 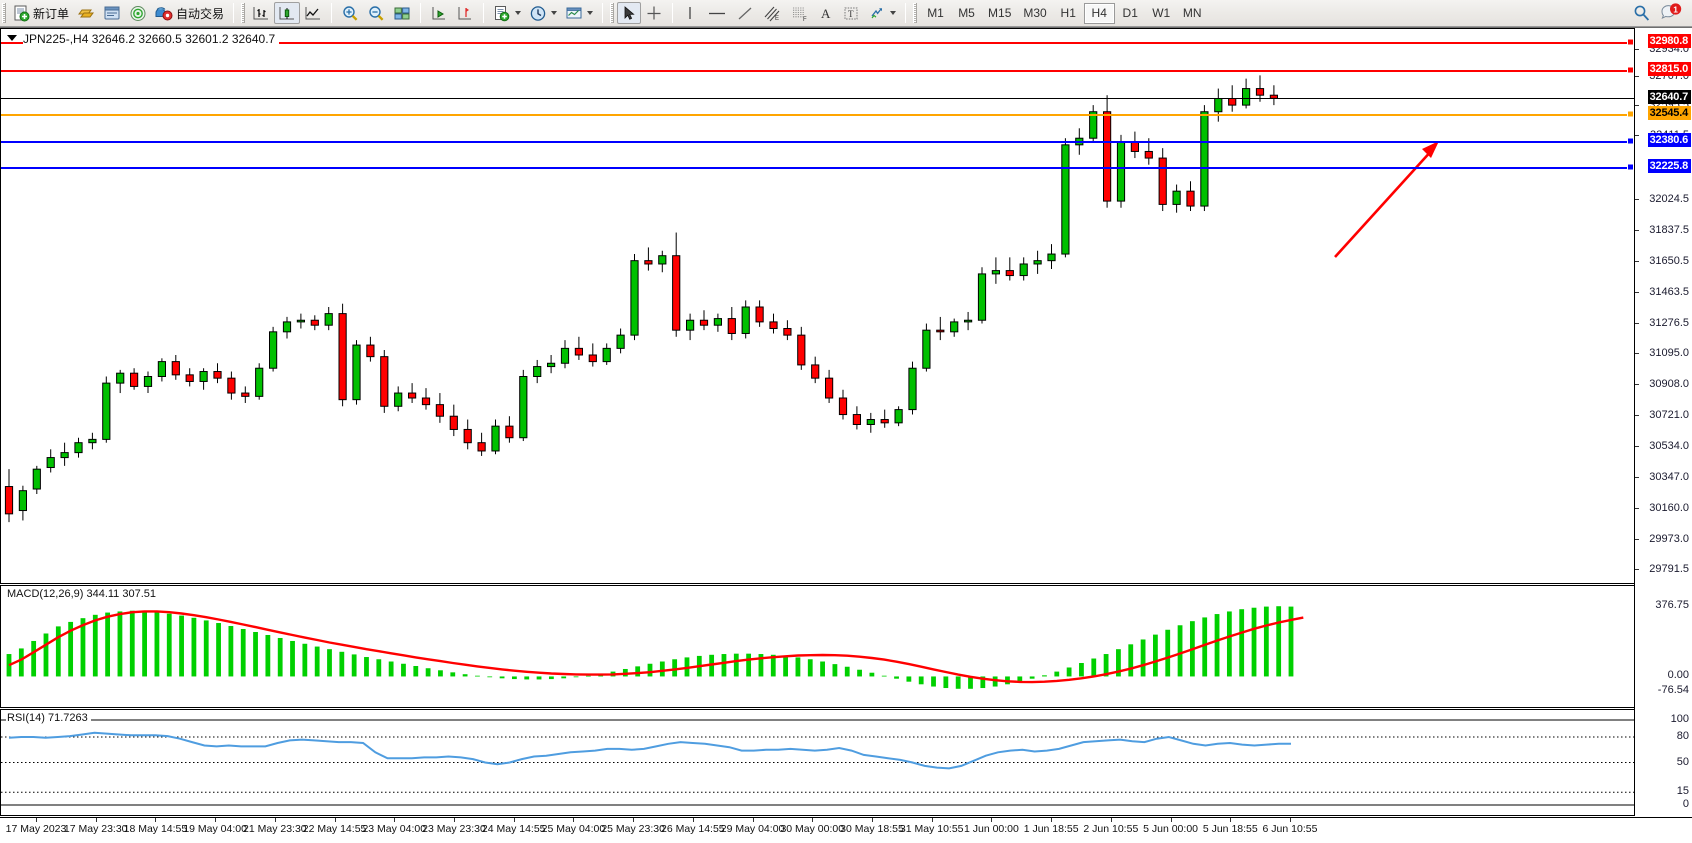 What do you see at coordinates (1161, 13) in the screenshot?
I see `timeframe-w1: W1` at bounding box center [1161, 13].